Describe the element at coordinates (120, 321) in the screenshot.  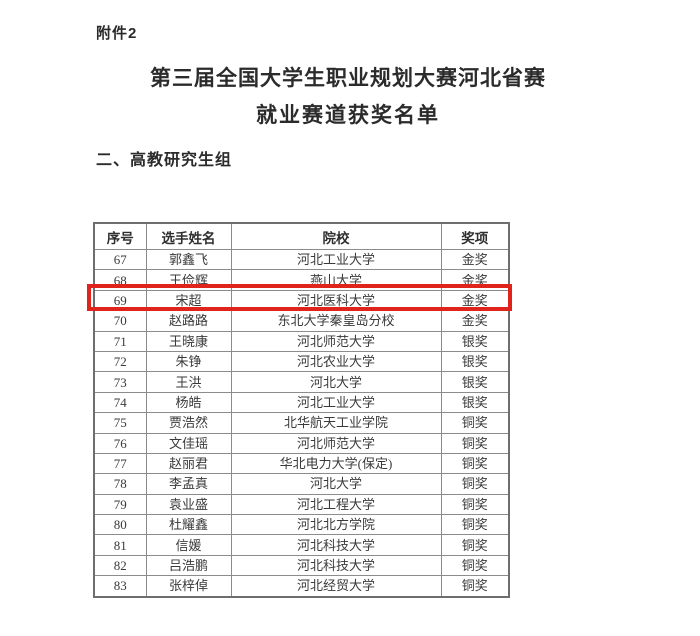
I see `cell-no: 70` at that location.